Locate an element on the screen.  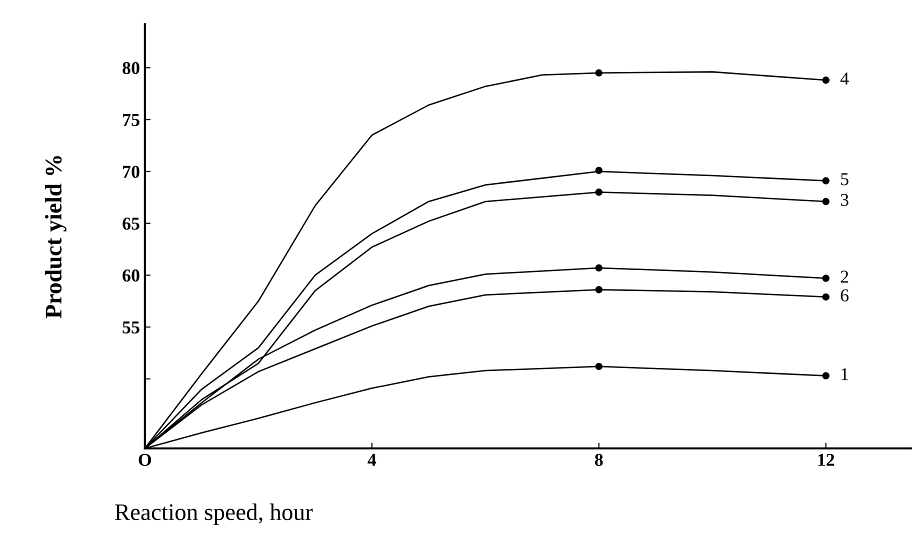
x-tick-label: 12 is located at coordinates (826, 460).